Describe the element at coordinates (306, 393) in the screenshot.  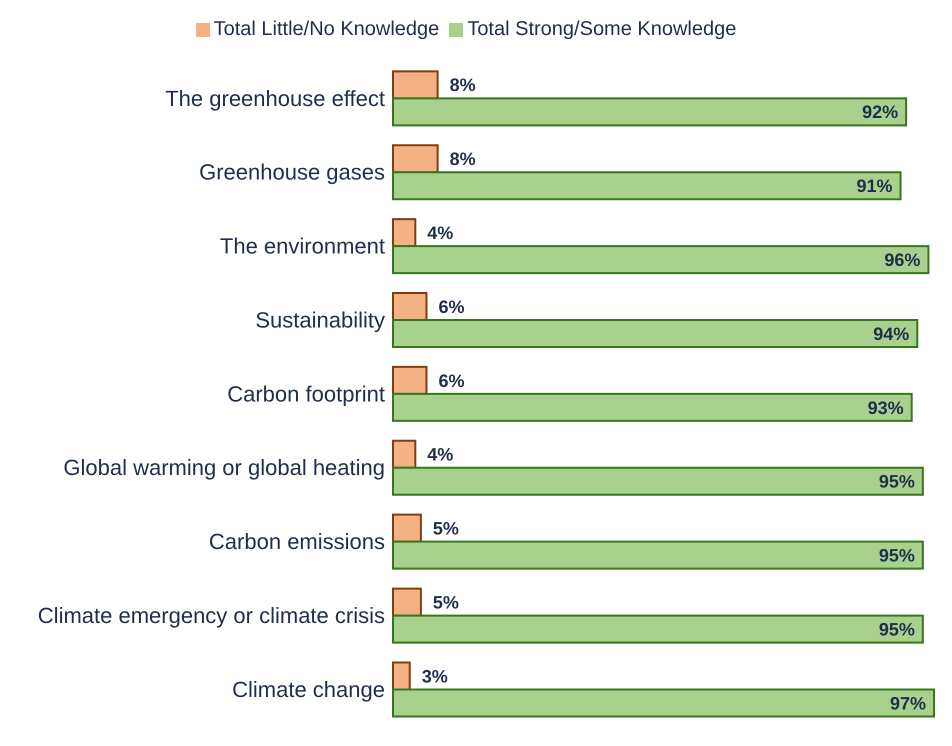
I see `y-tick-label: Carbon footprint` at that location.